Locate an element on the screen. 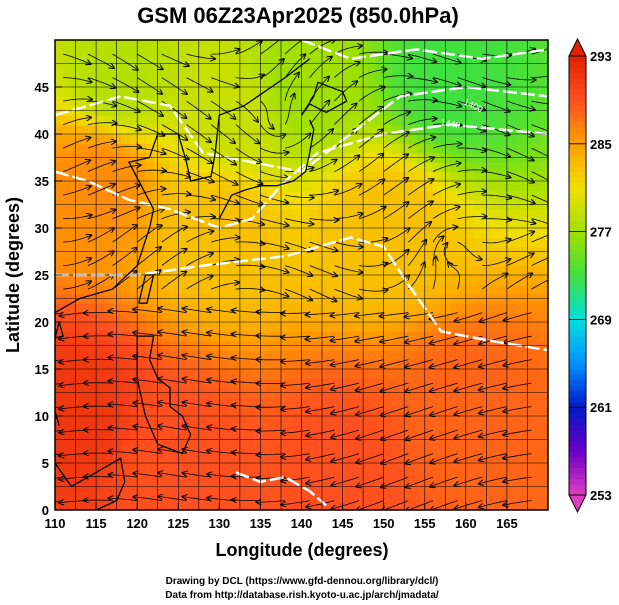 The width and height of the screenshot is (619, 605). x-tick-label: 140 is located at coordinates (302, 523).